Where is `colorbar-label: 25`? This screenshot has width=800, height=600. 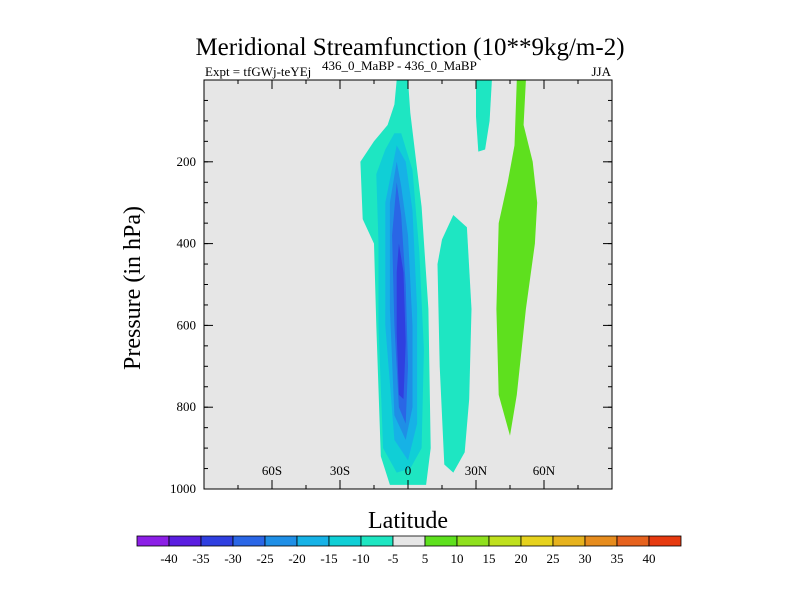 colorbar-label: 25 is located at coordinates (553, 558).